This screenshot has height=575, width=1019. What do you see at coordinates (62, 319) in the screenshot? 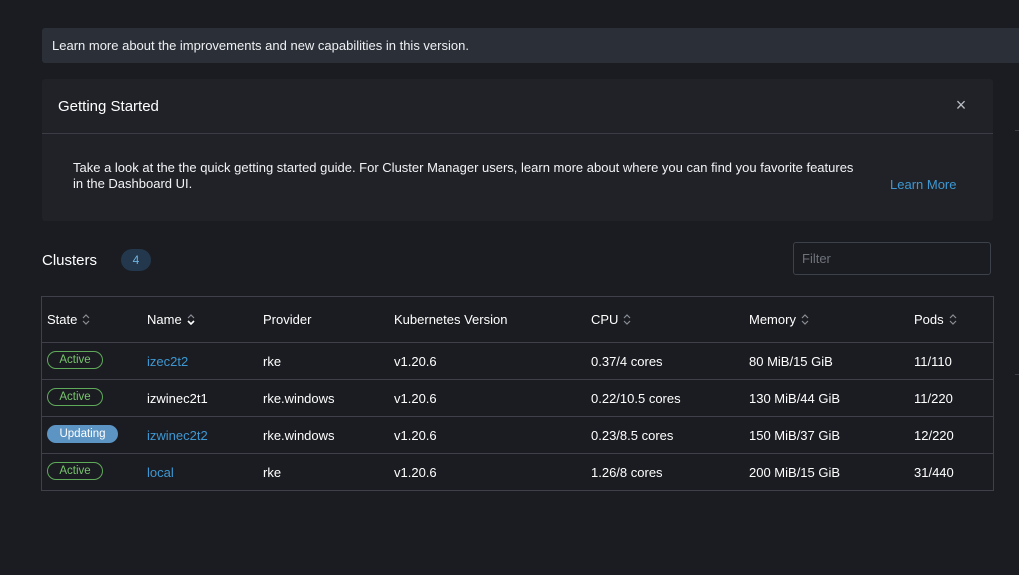
I see `column-header-label: State` at bounding box center [62, 319].